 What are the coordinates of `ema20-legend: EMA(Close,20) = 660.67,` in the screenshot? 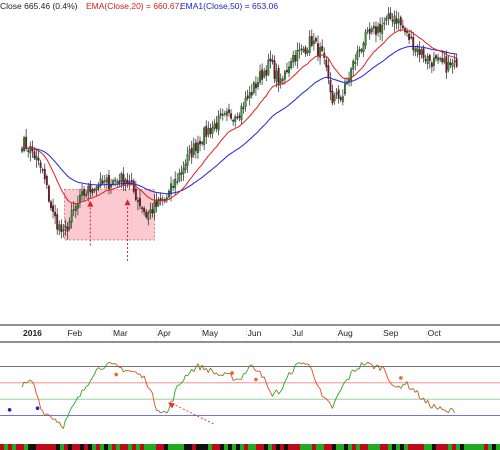 It's located at (134, 6).